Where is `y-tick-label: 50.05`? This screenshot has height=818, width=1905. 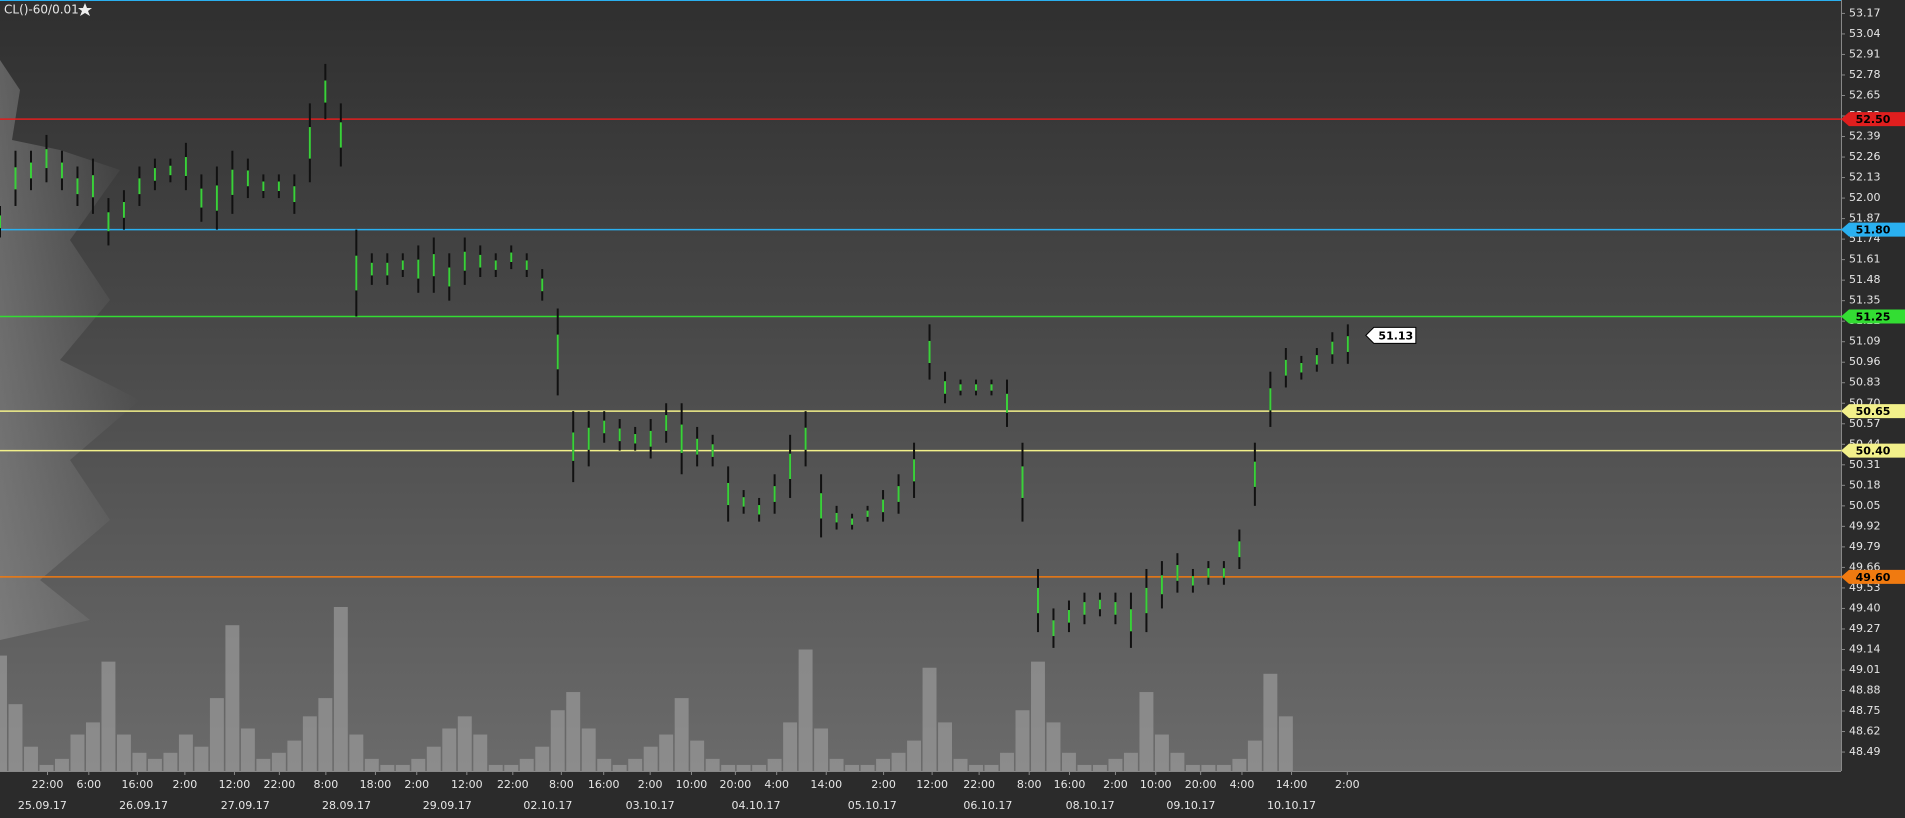 y-tick-label: 50.05 is located at coordinates (1865, 505).